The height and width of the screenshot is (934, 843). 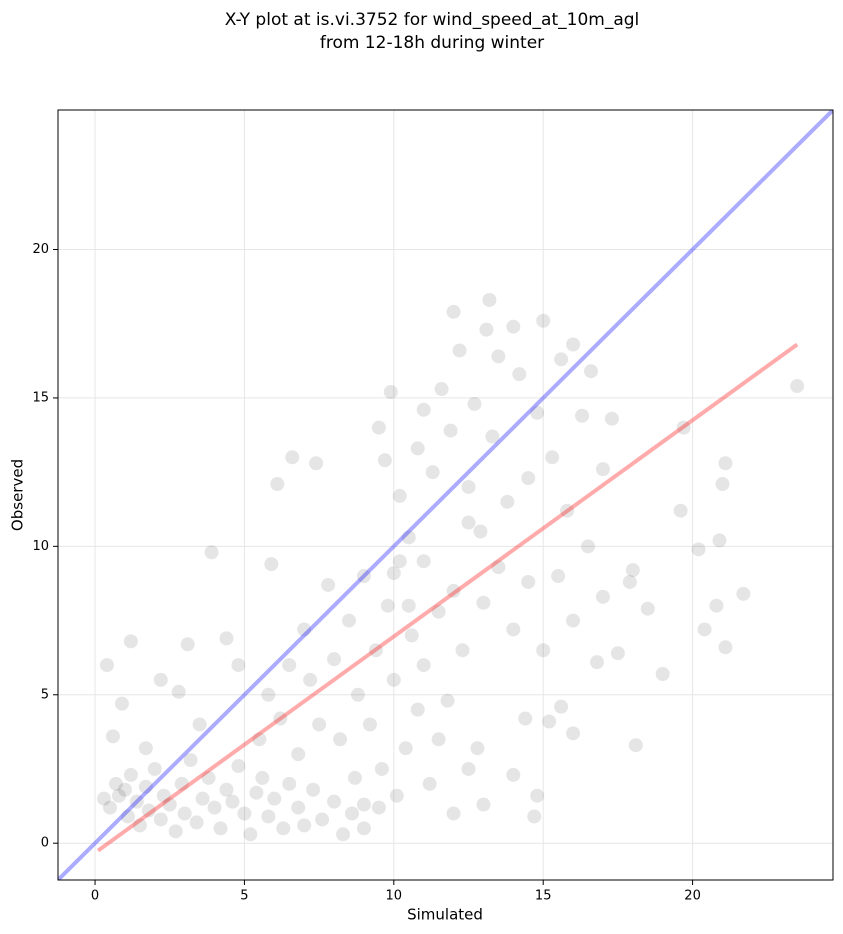 What do you see at coordinates (40, 546) in the screenshot?
I see `y-tick-label: 10` at bounding box center [40, 546].